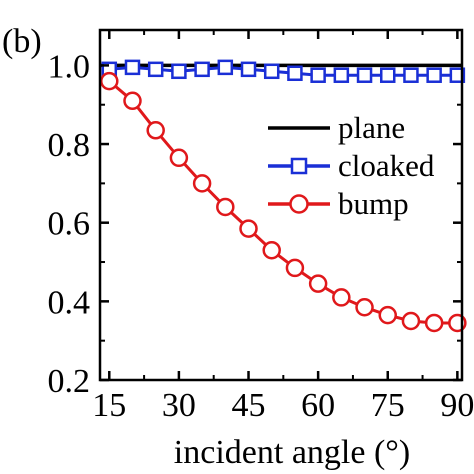 This screenshot has width=474, height=474. I want to click on legend-label-plane: plane, so click(371, 127).